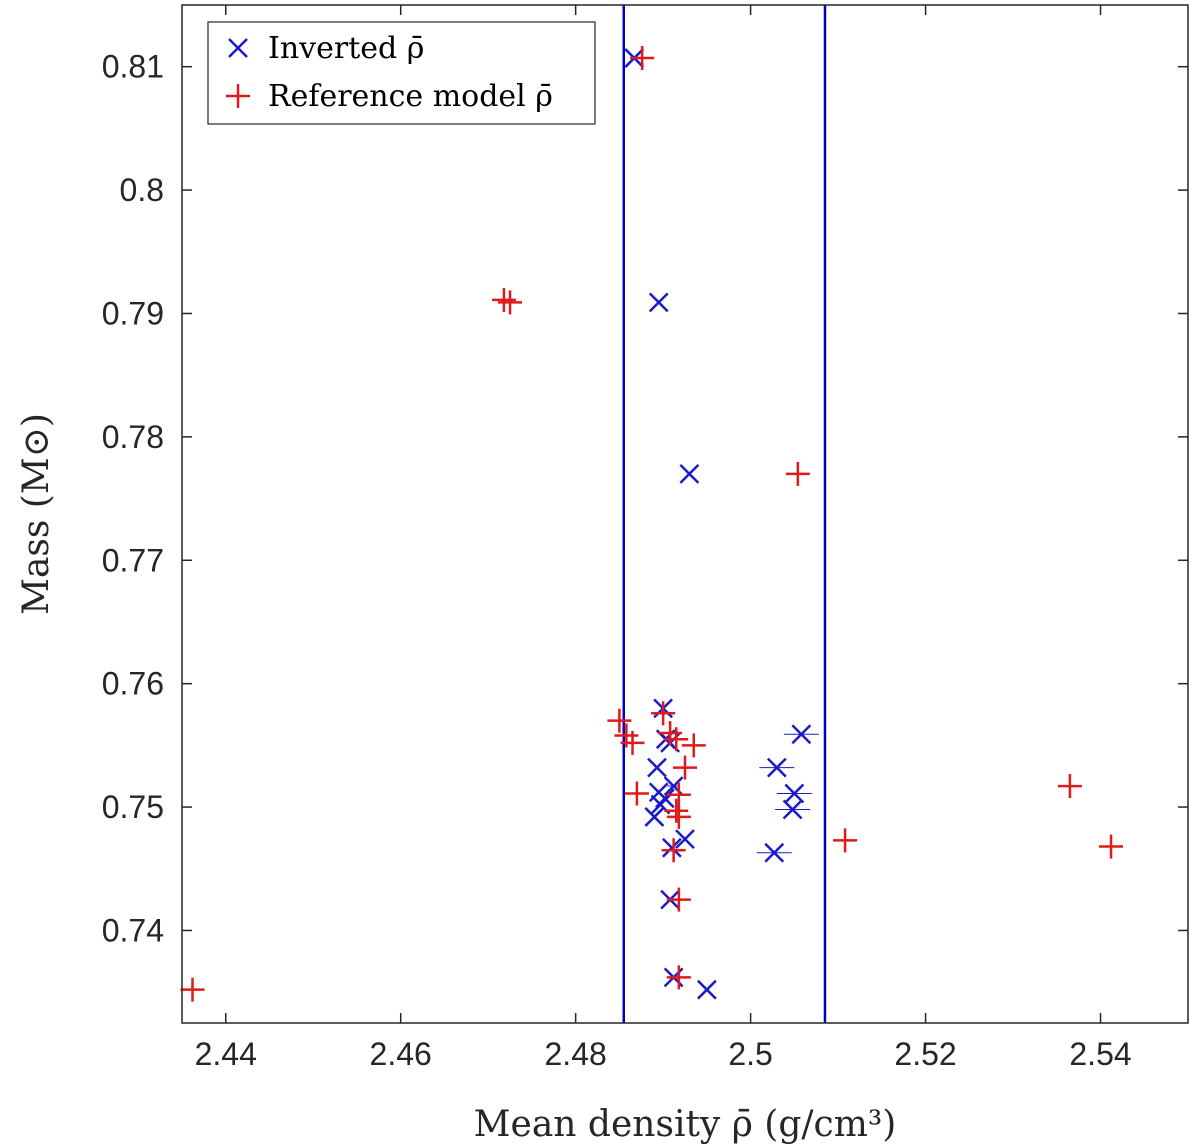 Image resolution: width=1200 pixels, height=1148 pixels. Describe the element at coordinates (133, 437) in the screenshot. I see `y-tick-label-4: 0.78` at that location.